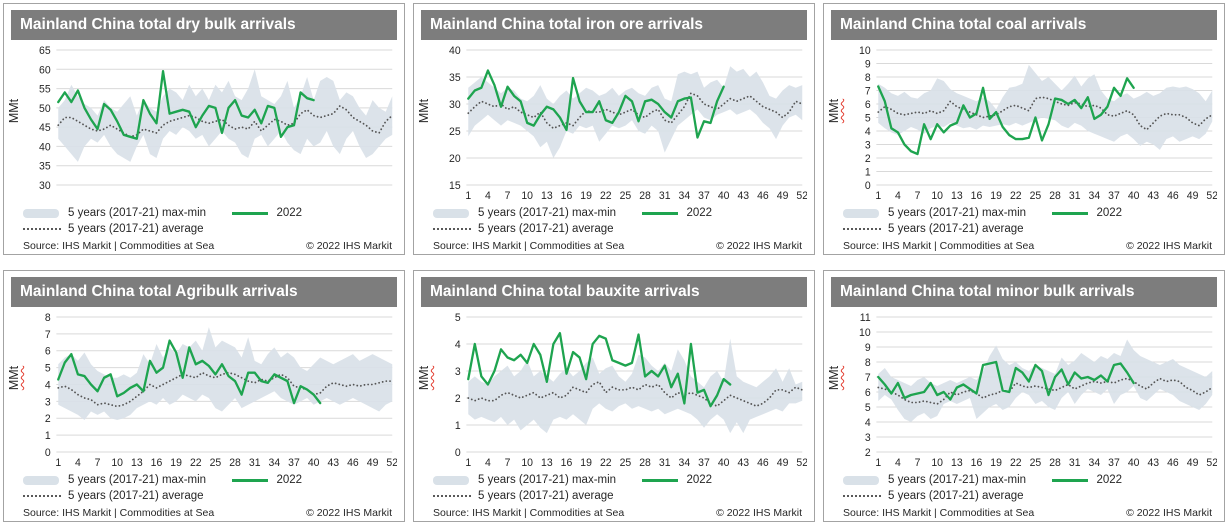 Image resolution: width=1228 pixels, height=525 pixels. I want to click on svg-text: 28, so click(645, 196).